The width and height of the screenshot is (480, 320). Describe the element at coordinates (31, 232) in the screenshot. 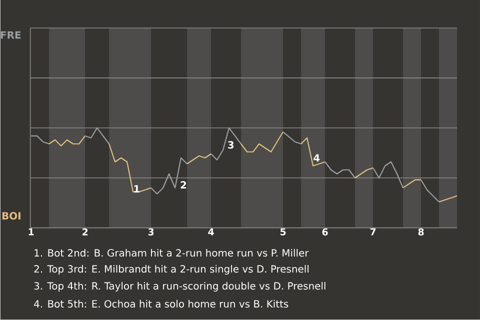

I see `x-tick-label: 1` at that location.